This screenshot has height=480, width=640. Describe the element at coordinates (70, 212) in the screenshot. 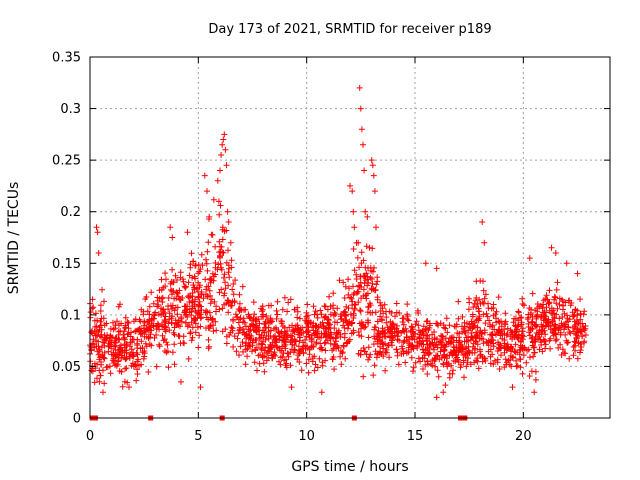

I see `y-tick-label: 0.2` at that location.